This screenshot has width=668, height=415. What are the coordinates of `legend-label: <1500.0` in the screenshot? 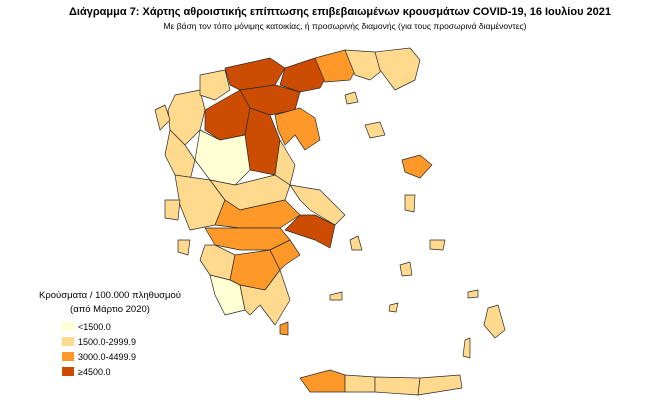 It's located at (94, 327).